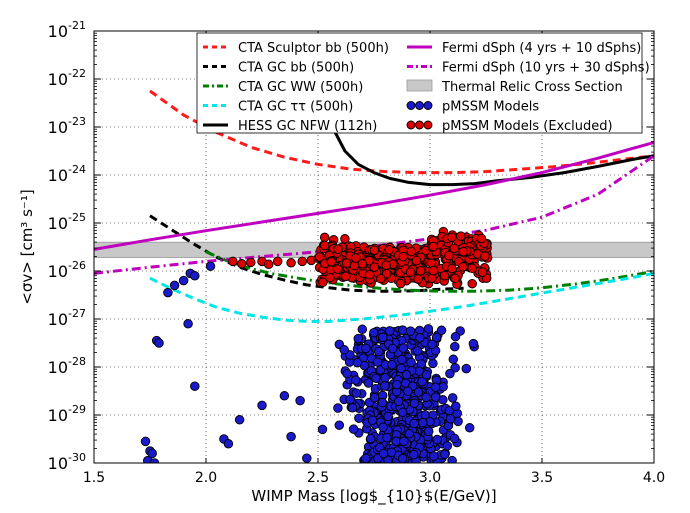 The height and width of the screenshot is (513, 690). What do you see at coordinates (300, 87) in the screenshot?
I see `legend-label: CTA GC WW (500h)` at bounding box center [300, 87].